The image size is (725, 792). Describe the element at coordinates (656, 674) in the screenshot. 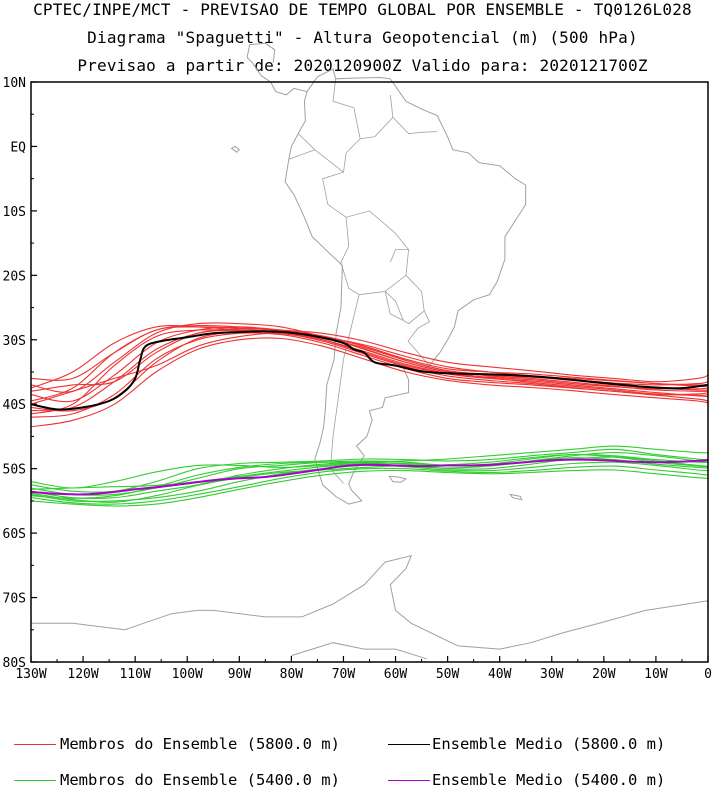

I see `x-tick-label: 10W` at that location.